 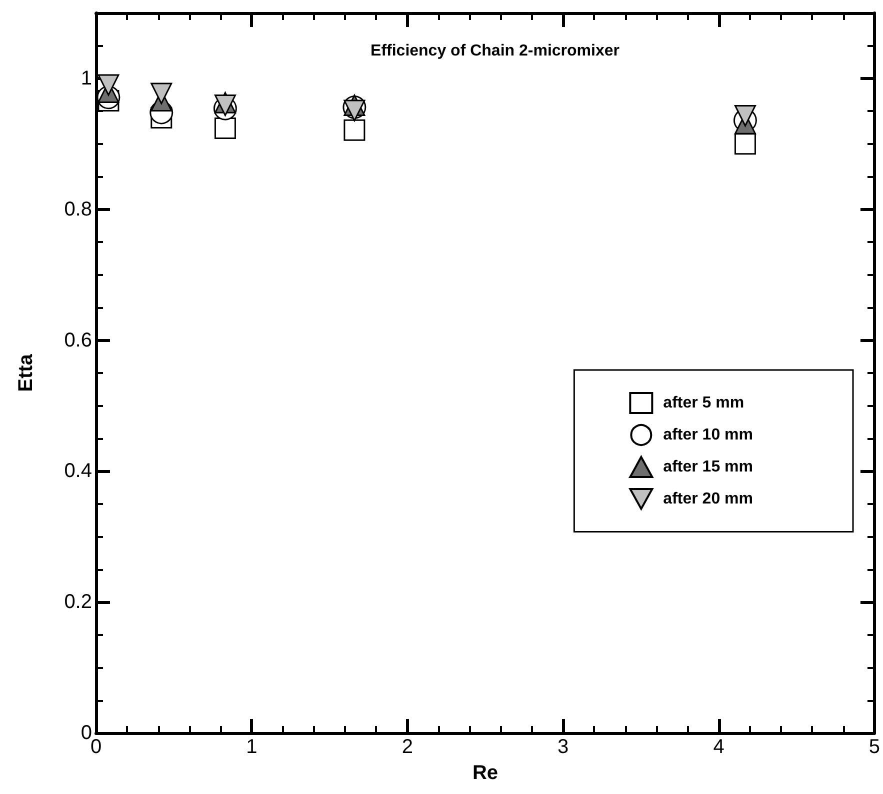 I want to click on legend-label: after 15 mm, so click(x=708, y=467).